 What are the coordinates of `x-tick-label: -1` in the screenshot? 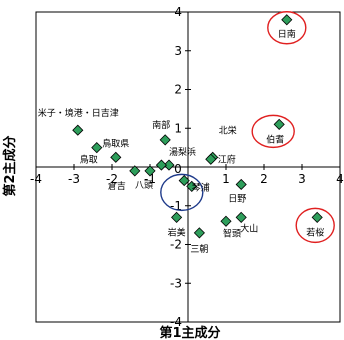 It's located at (150, 179).